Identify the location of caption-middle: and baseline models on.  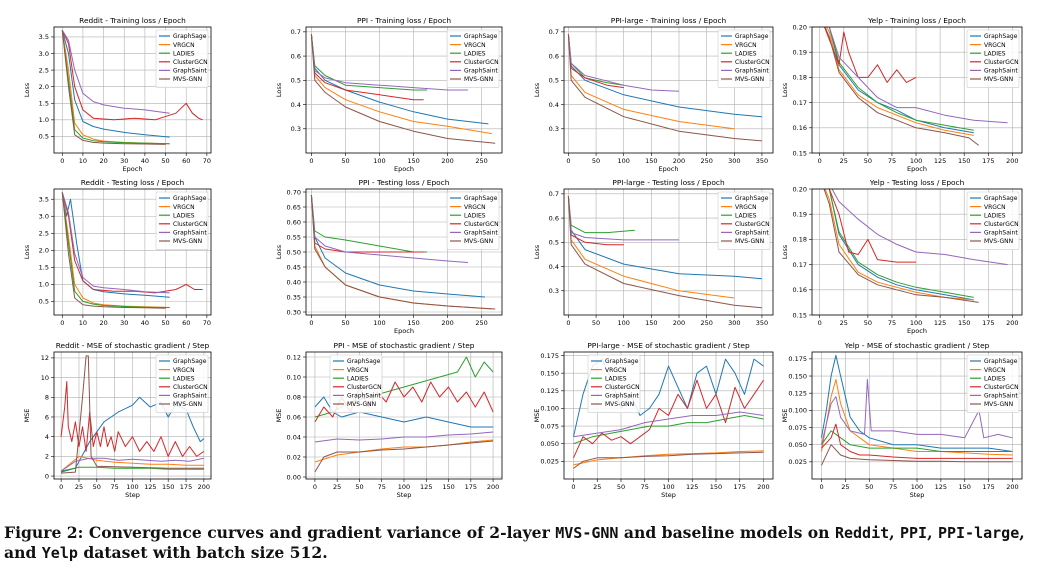
(726, 532).